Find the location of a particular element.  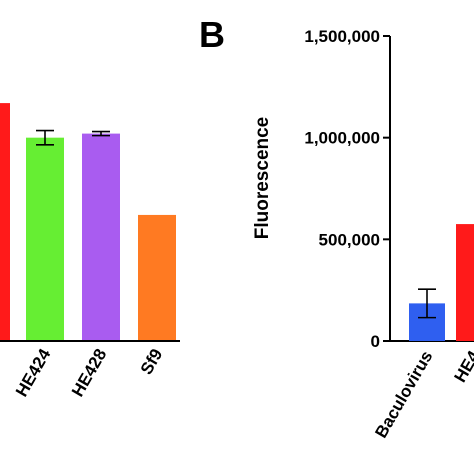

y-tick-label-b-0: 0 is located at coordinates (375, 341).